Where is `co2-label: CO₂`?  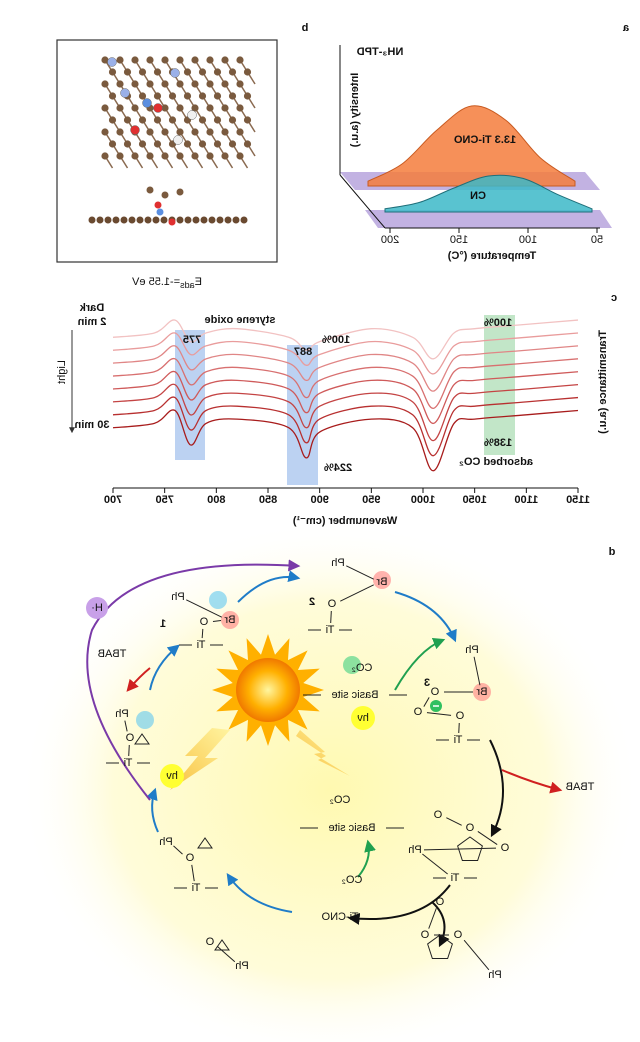 co2-label: CO₂ is located at coordinates (362, 668).